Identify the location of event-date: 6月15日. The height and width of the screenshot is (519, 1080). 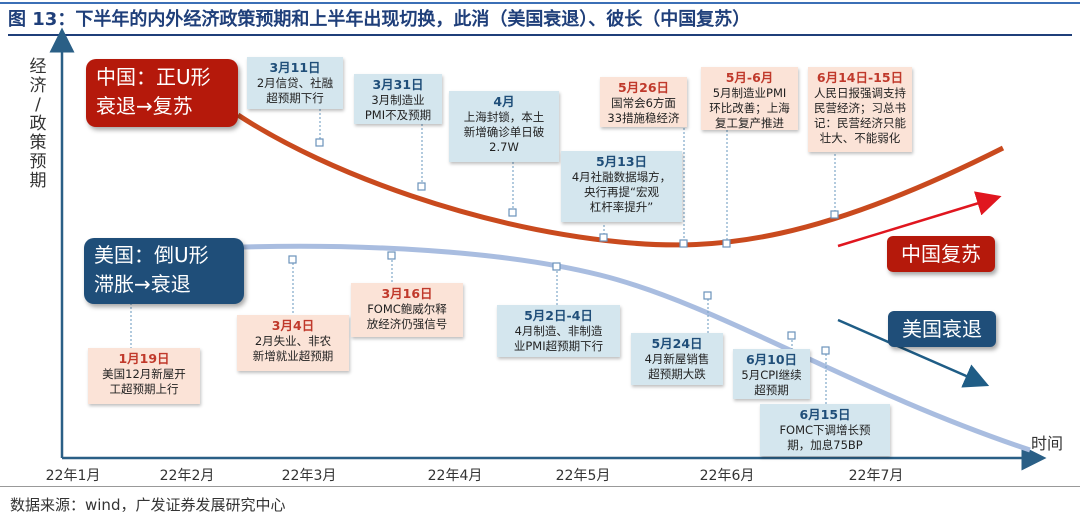
(825, 414).